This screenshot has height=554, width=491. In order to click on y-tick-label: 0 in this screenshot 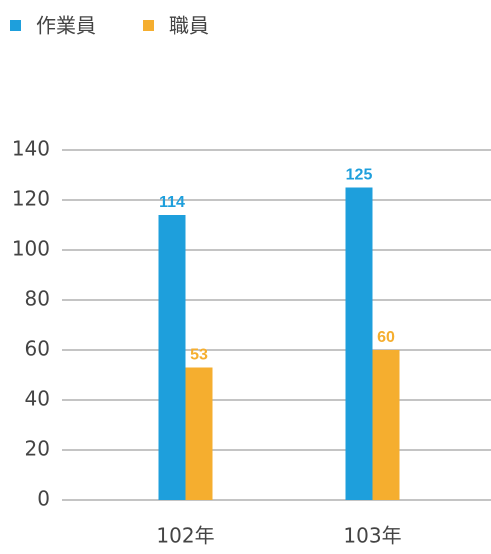, I will do `click(43, 499)`.